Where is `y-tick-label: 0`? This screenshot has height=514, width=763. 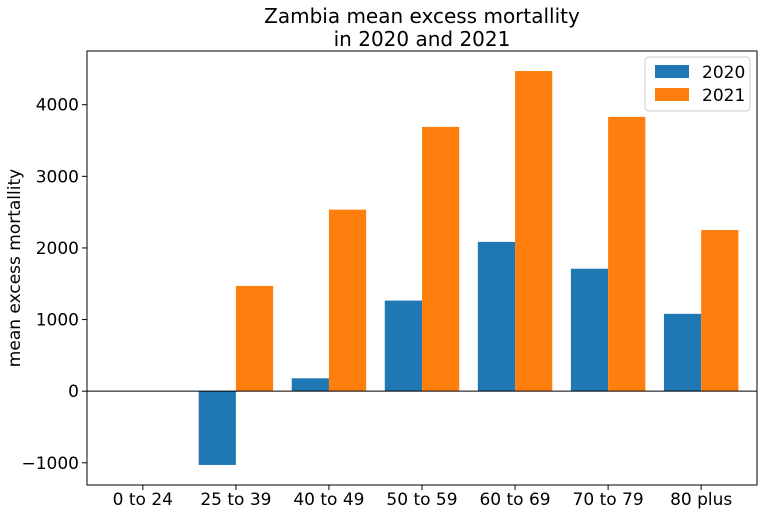
y-tick-label: 0 is located at coordinates (73, 392).